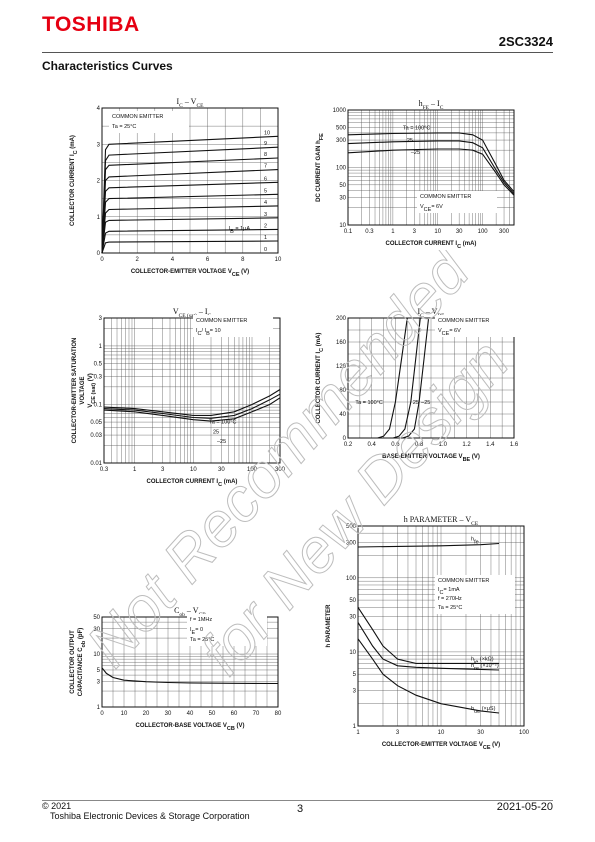 This screenshot has width=595, height=842. Describe the element at coordinates (192, 483) in the screenshot. I see `x-axis-label: COLLECTOR CURRENT IC (mA)` at that location.